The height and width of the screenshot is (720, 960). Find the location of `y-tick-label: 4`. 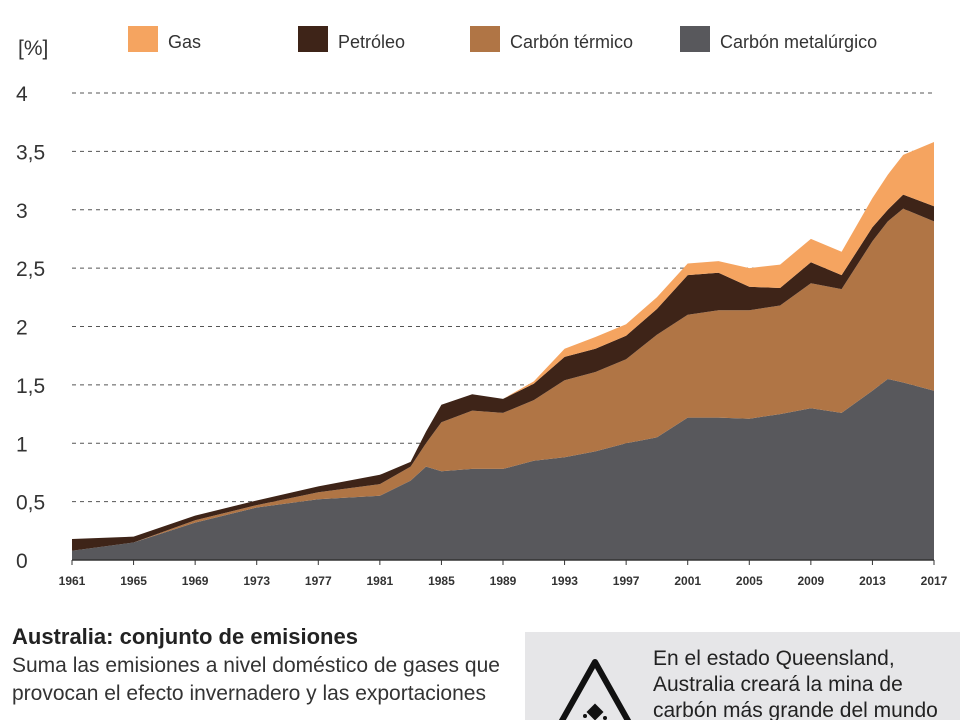

y-tick-label: 4 is located at coordinates (22, 94).